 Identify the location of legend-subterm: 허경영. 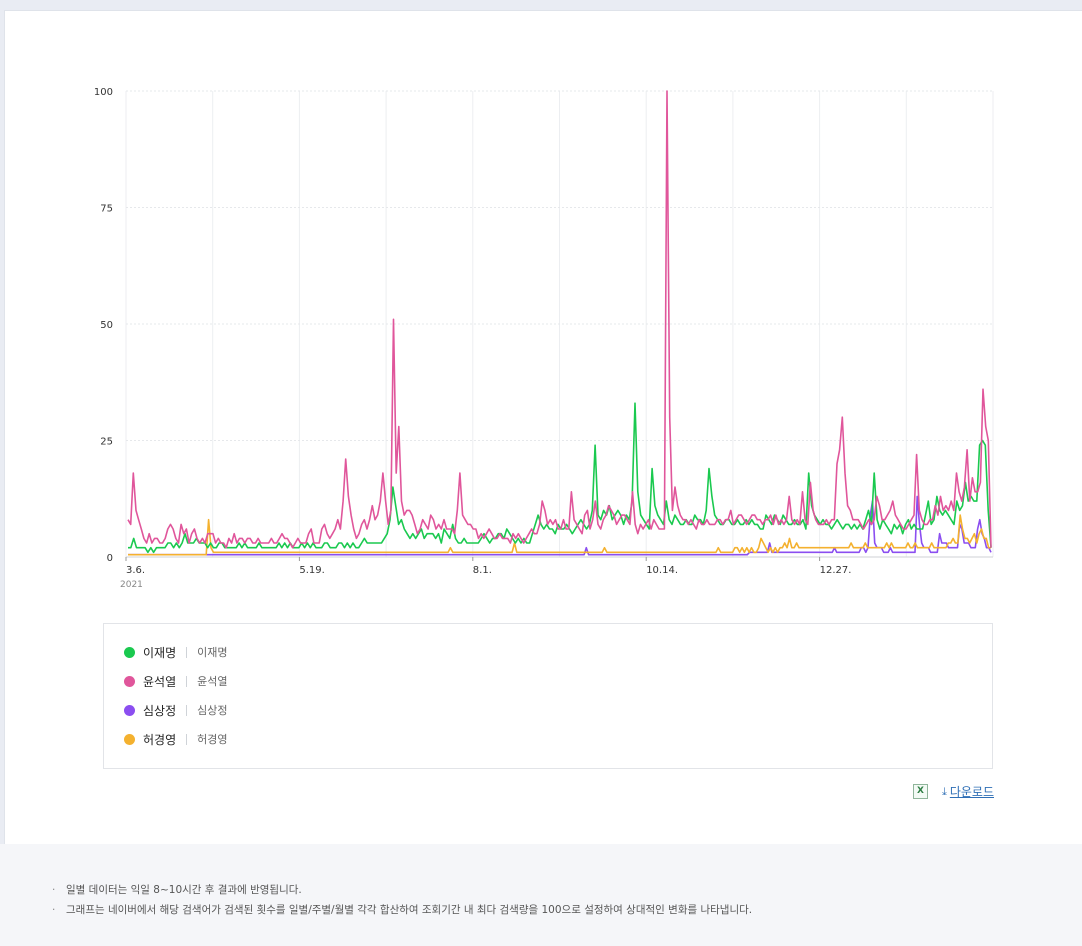
(212, 739).